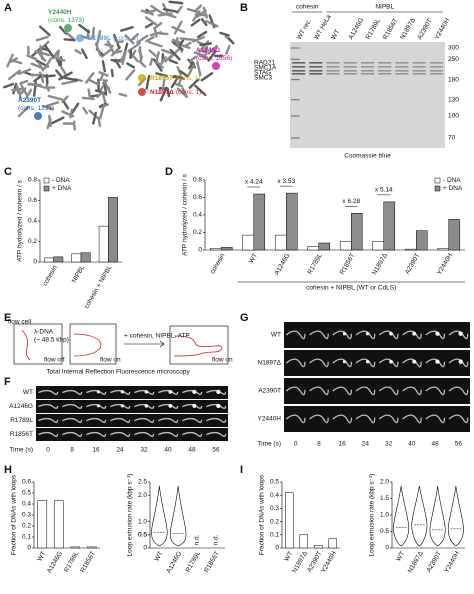 The height and width of the screenshot is (594, 474). Describe the element at coordinates (38, 344) in the screenshot. I see `flow-cell` at that location.